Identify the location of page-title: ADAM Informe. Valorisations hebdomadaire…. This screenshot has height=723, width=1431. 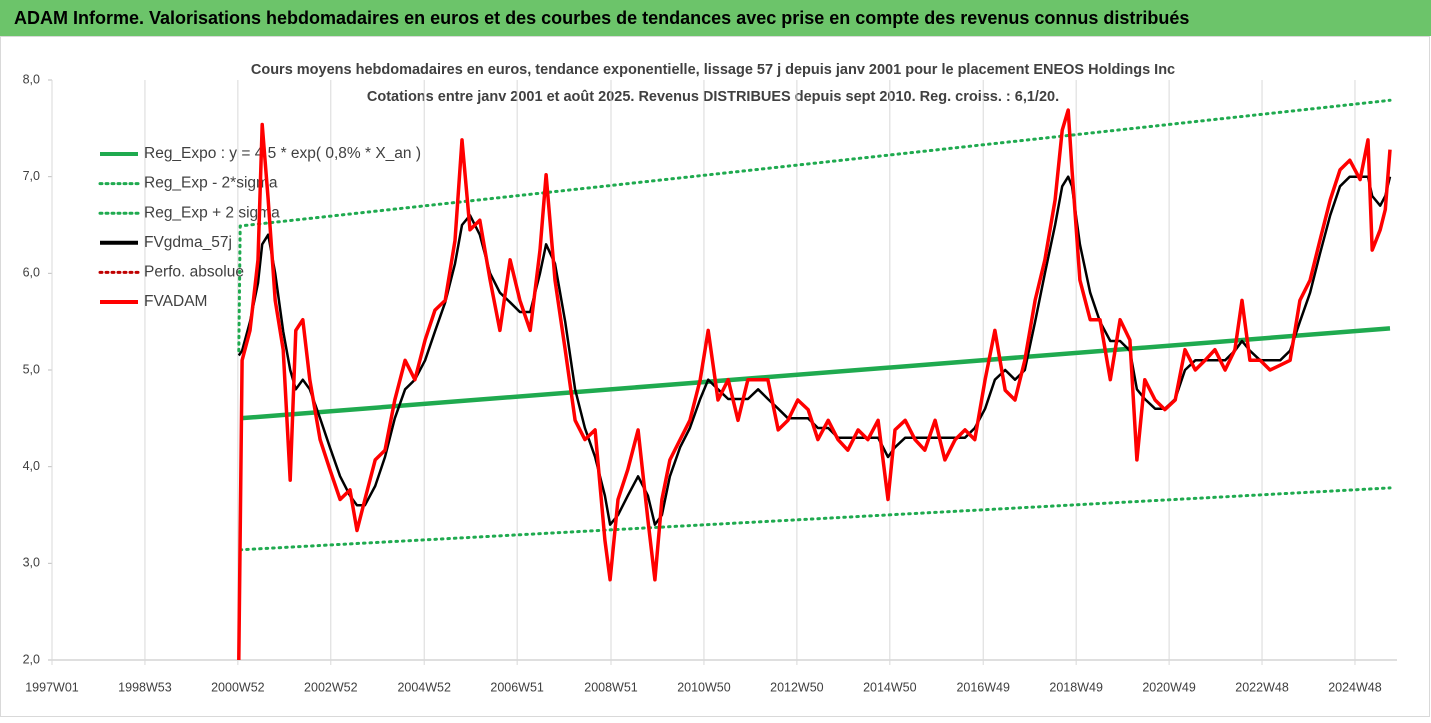
(601, 18).